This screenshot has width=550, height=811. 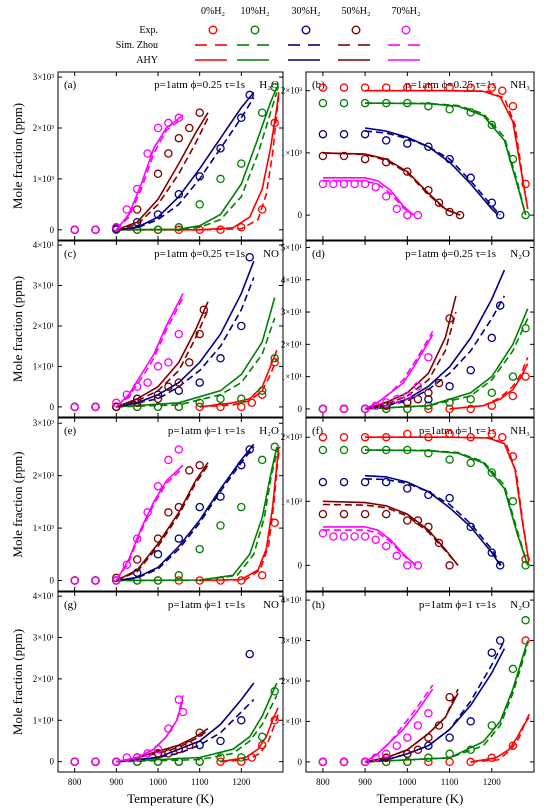 What do you see at coordinates (158, 782) in the screenshot?
I see `x-tick-label: 1000` at bounding box center [158, 782].